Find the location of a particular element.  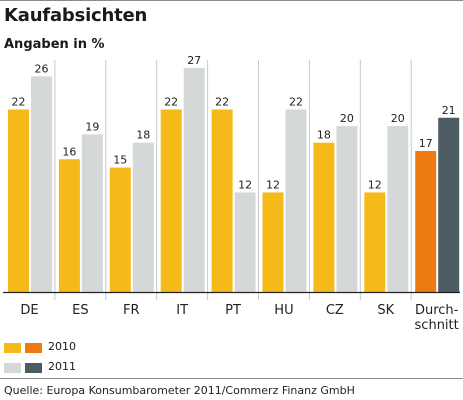

bar-2011-hu is located at coordinates (296, 201).